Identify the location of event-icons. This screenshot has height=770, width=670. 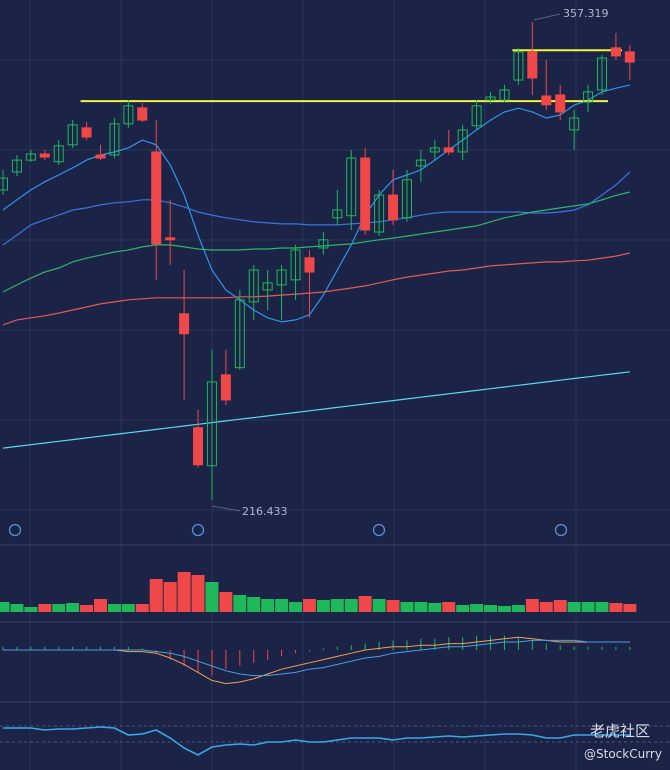
(288, 530).